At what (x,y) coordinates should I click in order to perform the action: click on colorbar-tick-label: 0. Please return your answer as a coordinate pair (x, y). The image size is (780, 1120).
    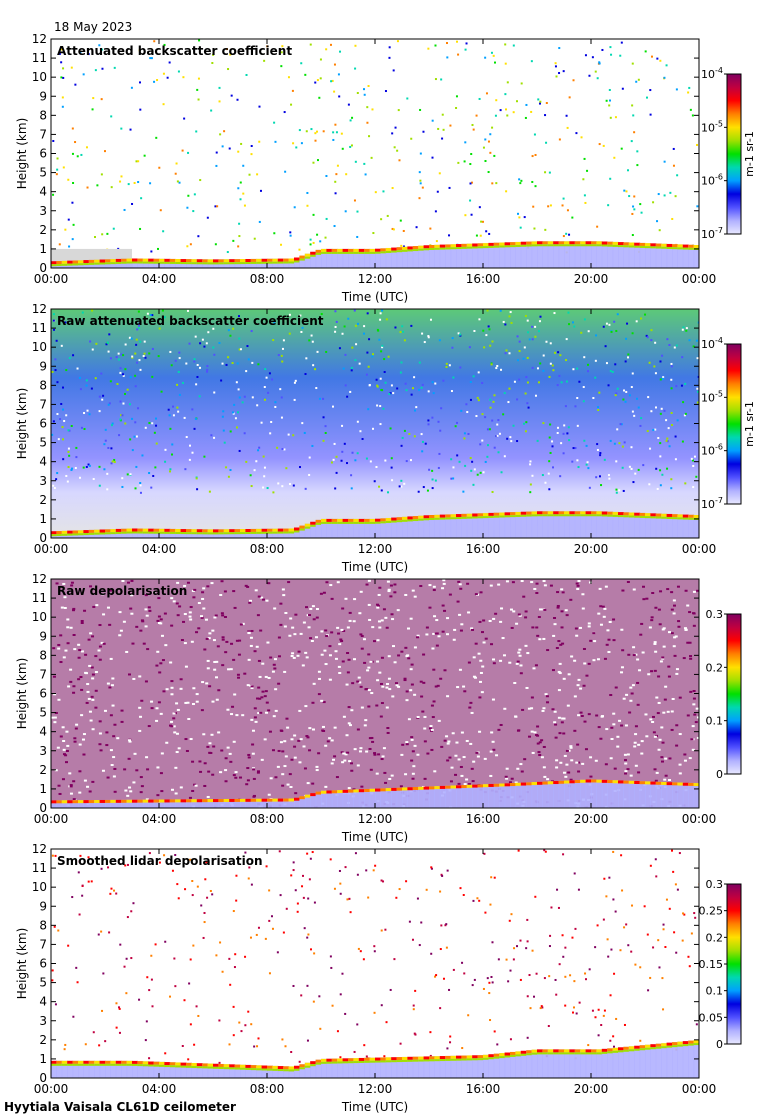
    Looking at the image, I should click on (719, 774).